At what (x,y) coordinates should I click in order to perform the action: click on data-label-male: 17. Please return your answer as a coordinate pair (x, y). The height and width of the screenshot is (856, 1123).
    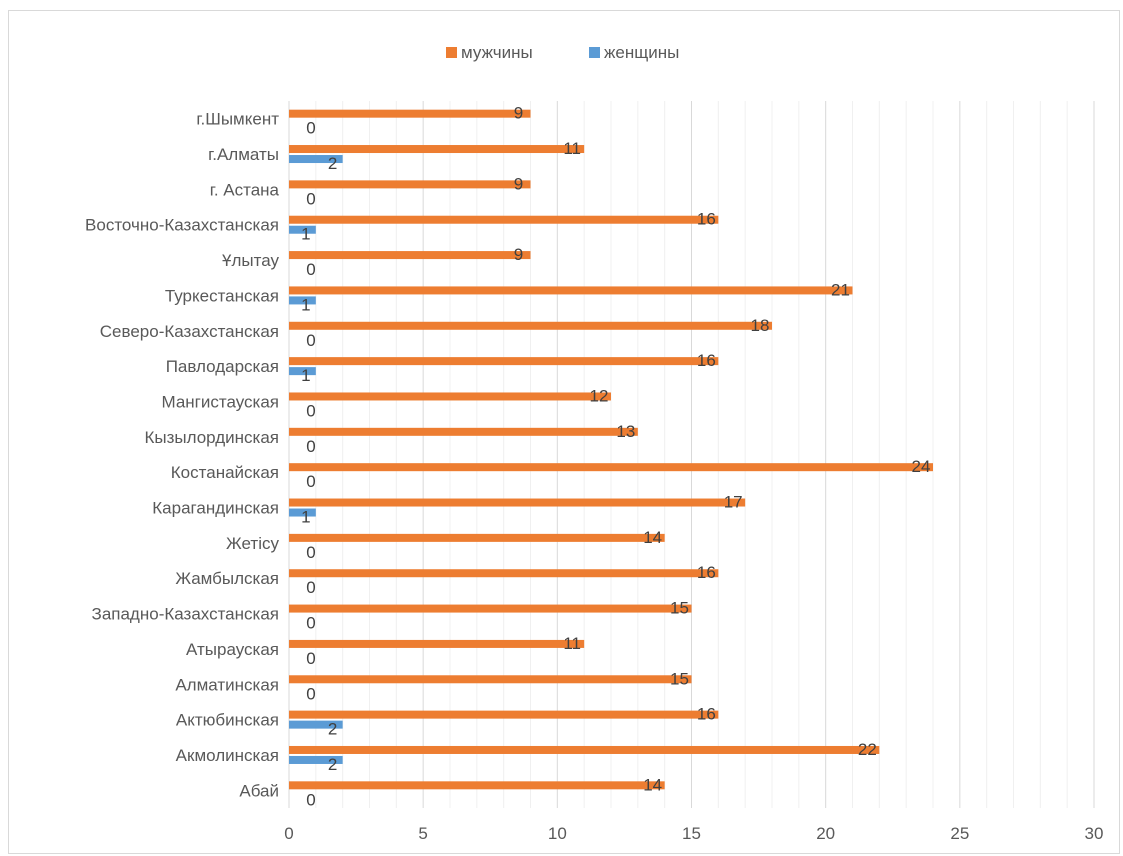
    Looking at the image, I should click on (733, 502).